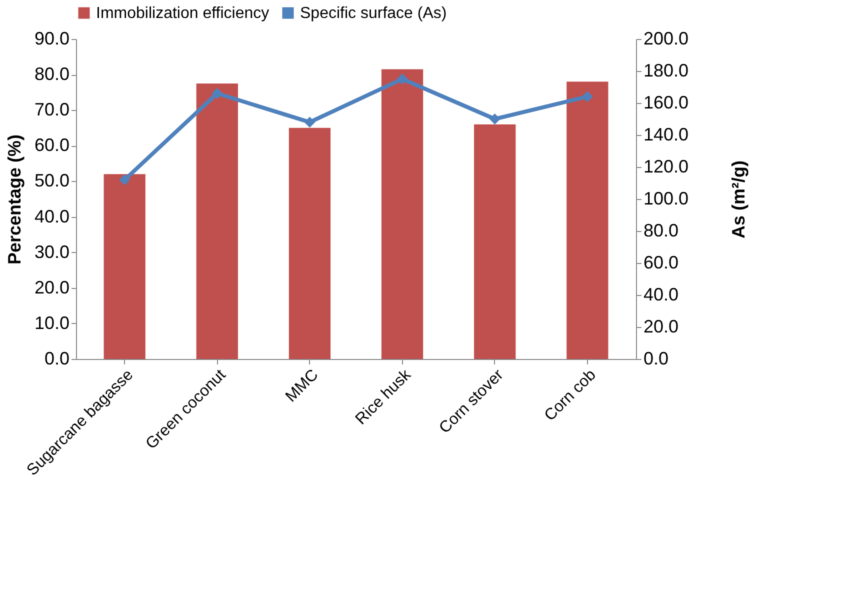  I want to click on y-tick-label: 70.0, so click(52, 110).